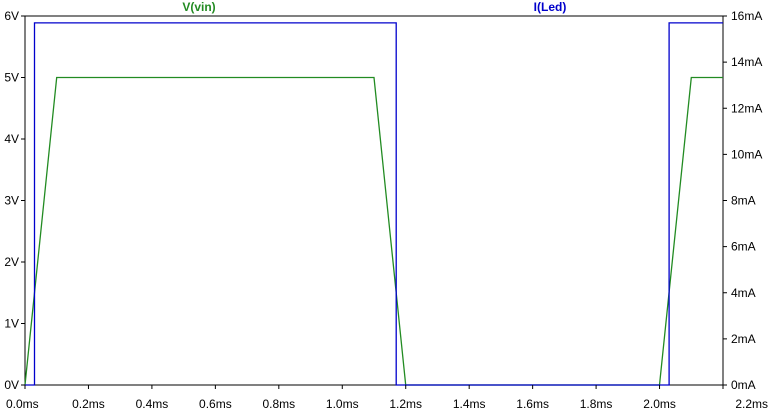  Describe the element at coordinates (11, 385) in the screenshot. I see `y-left-tick-label: 0V` at that location.